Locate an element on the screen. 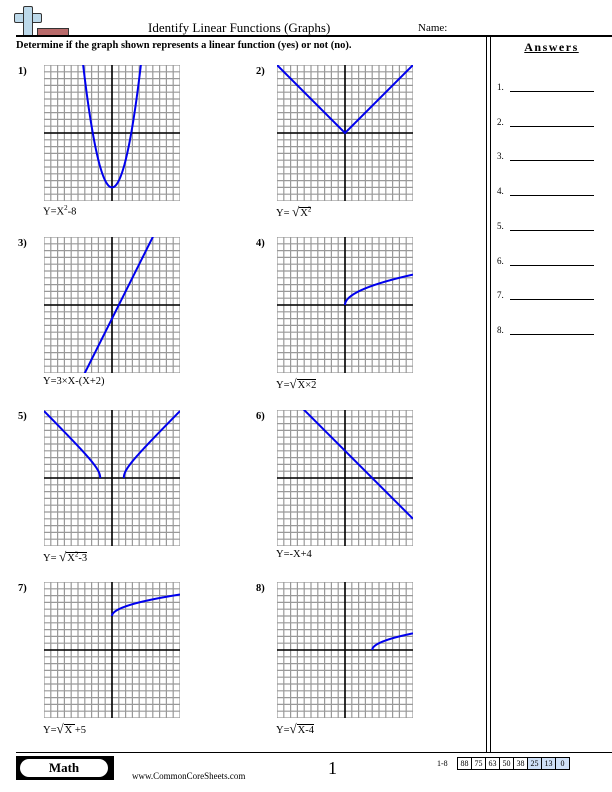  divider-left is located at coordinates (486, 394).